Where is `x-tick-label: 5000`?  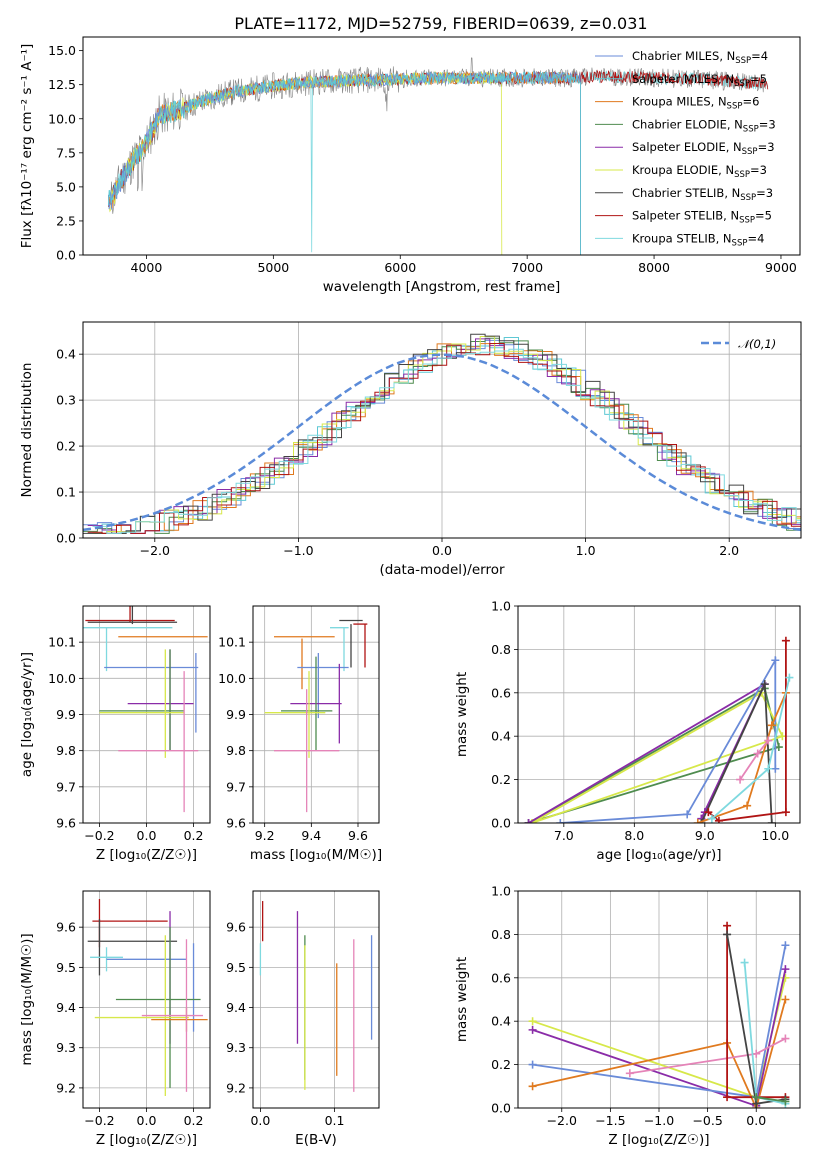 x-tick-label: 5000 is located at coordinates (273, 267).